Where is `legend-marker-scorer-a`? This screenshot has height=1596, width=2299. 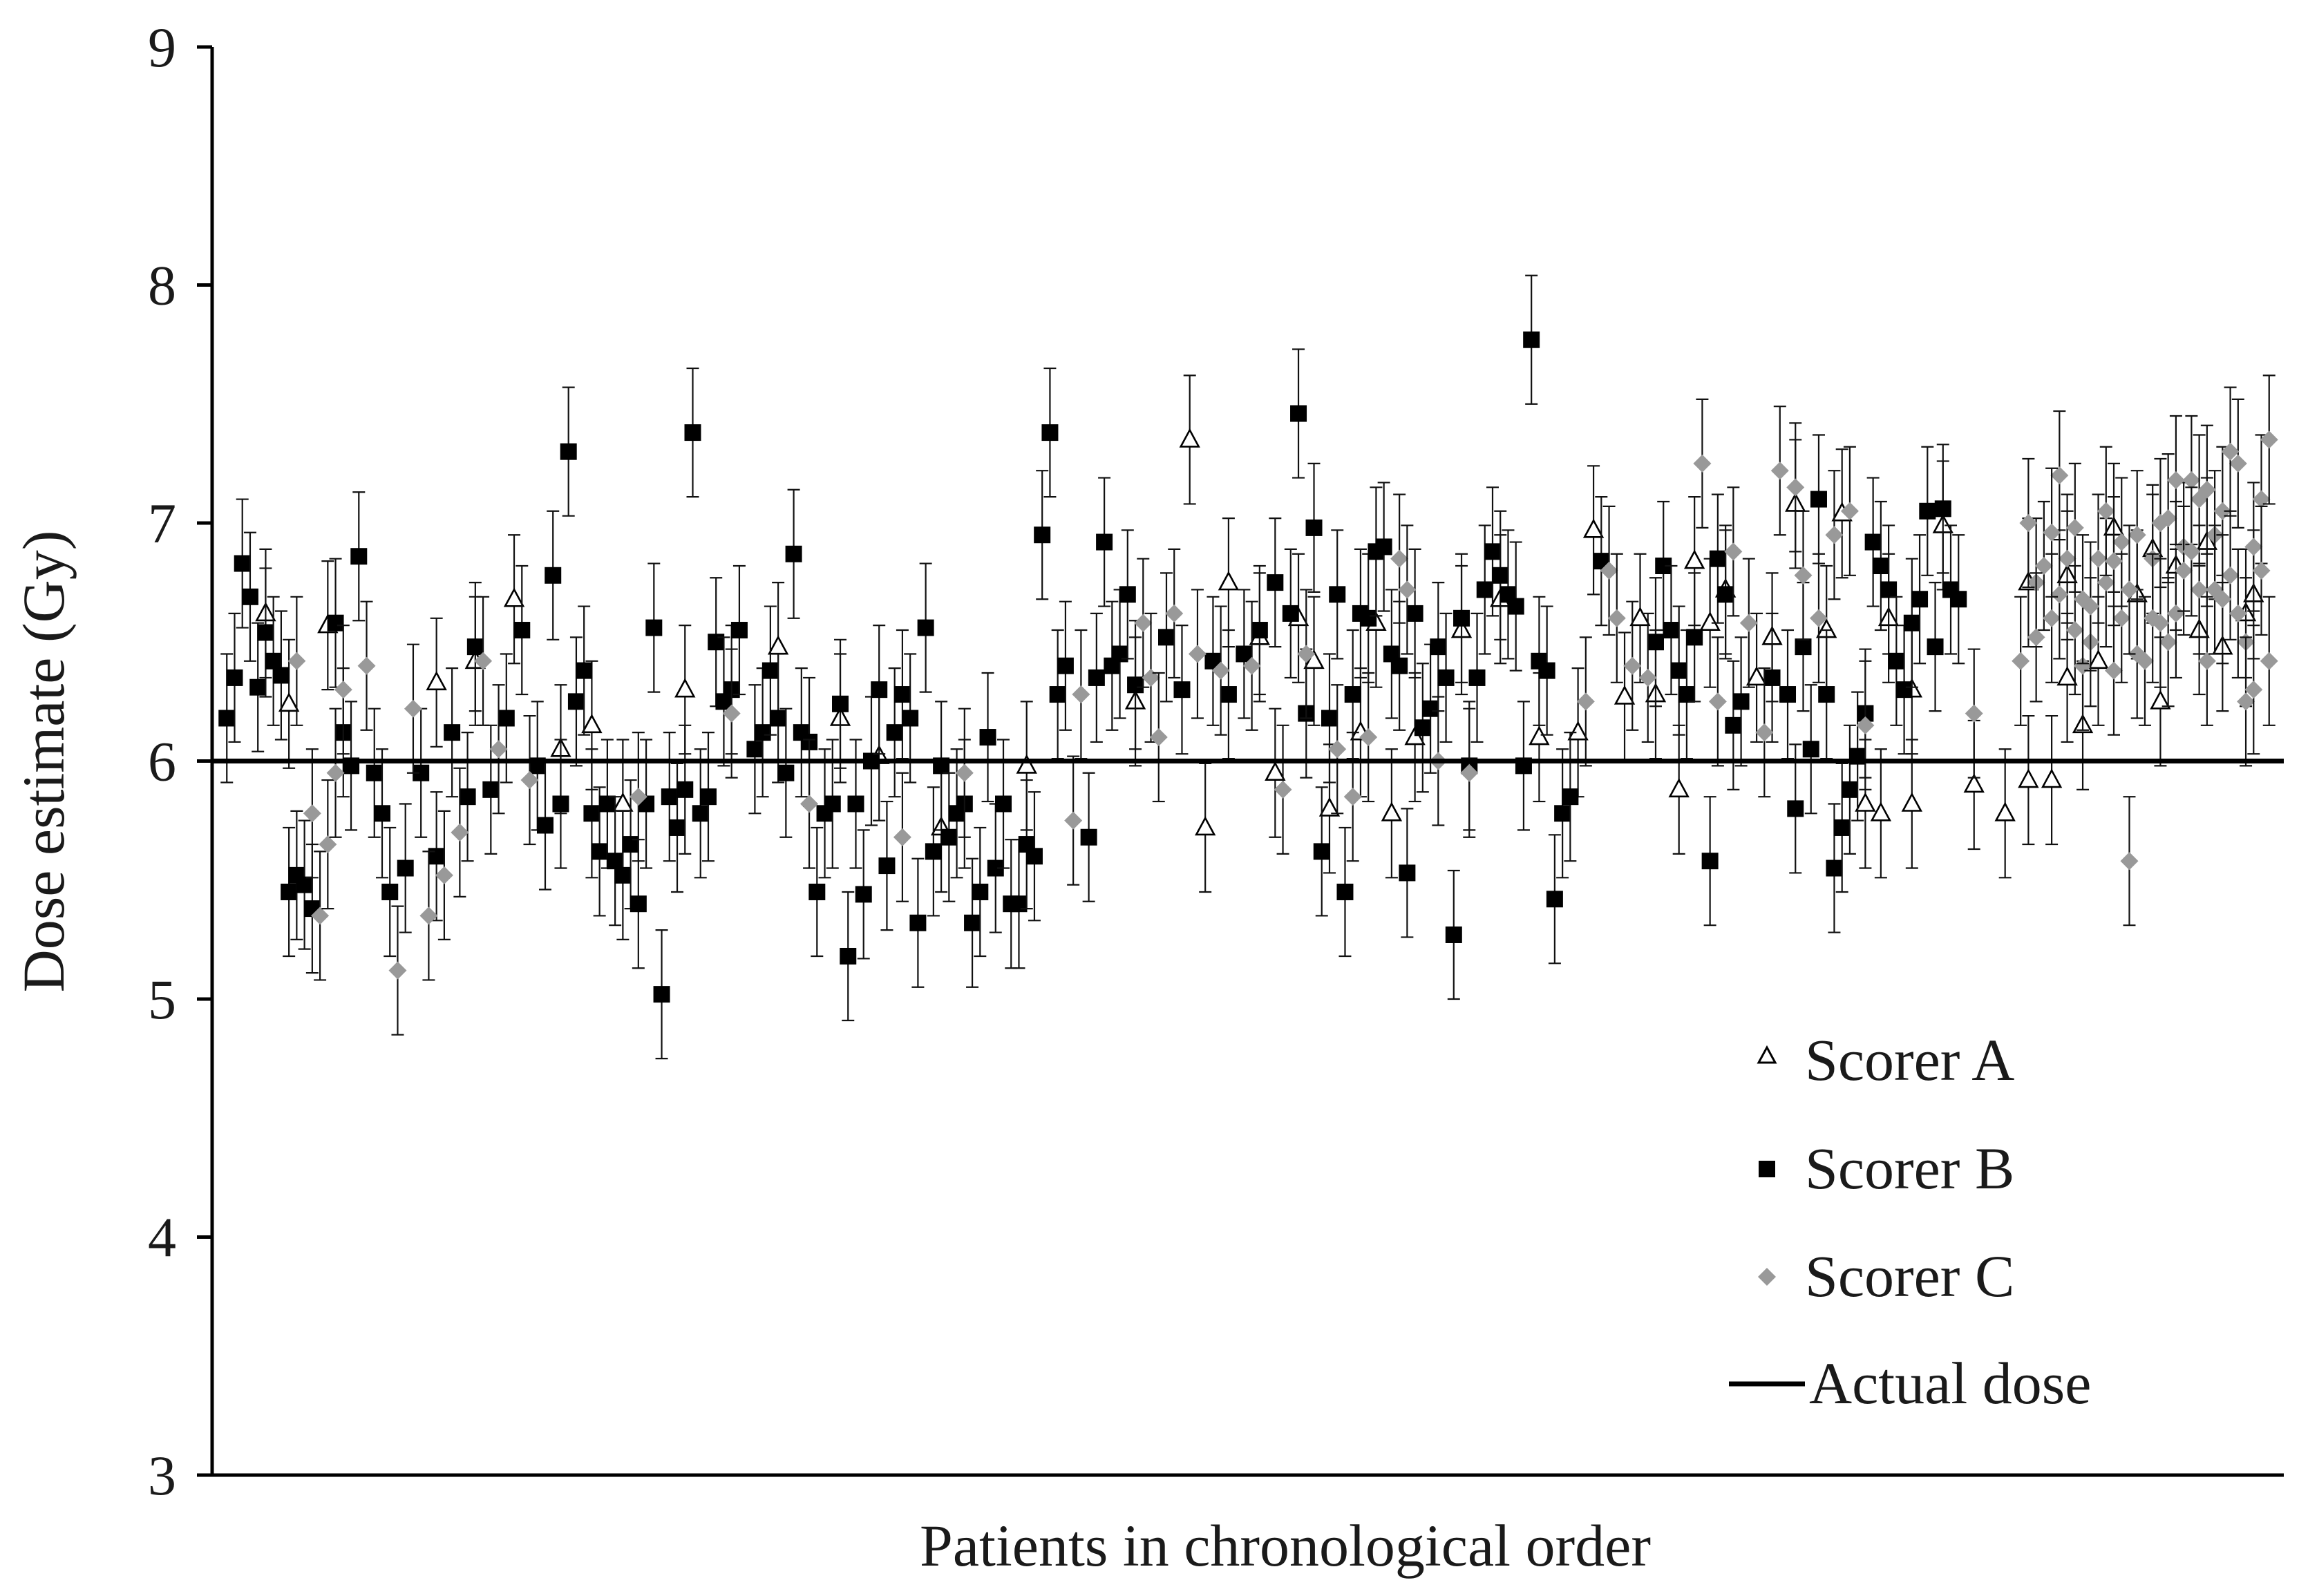
legend-marker-scorer-a is located at coordinates (1767, 1054).